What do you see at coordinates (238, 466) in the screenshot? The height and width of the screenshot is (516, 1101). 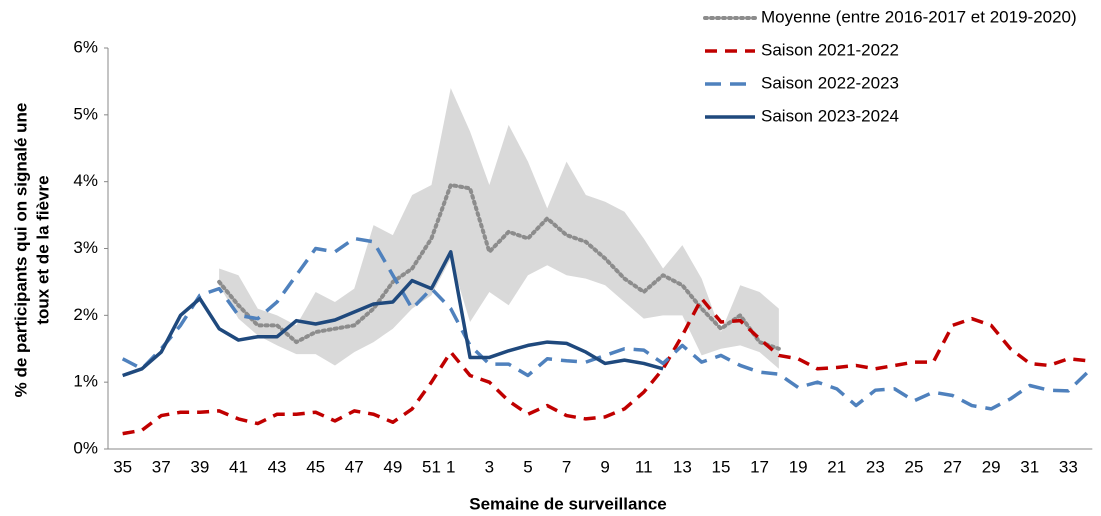 I see `x-tick-label: 41` at bounding box center [238, 466].